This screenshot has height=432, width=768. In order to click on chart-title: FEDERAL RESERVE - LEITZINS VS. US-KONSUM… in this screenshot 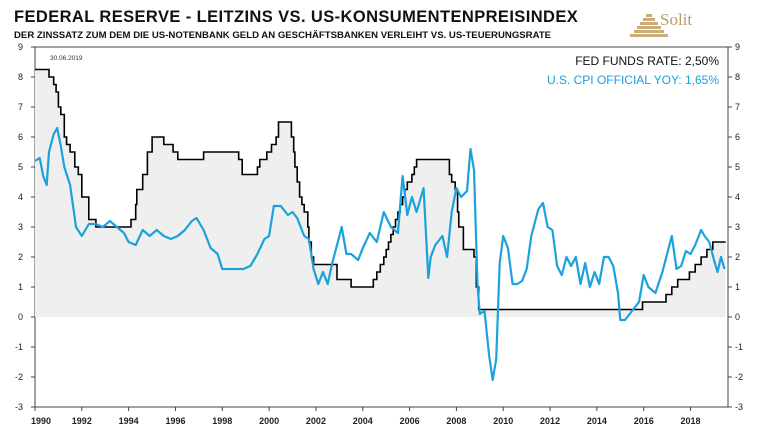, I will do `click(296, 17)`.